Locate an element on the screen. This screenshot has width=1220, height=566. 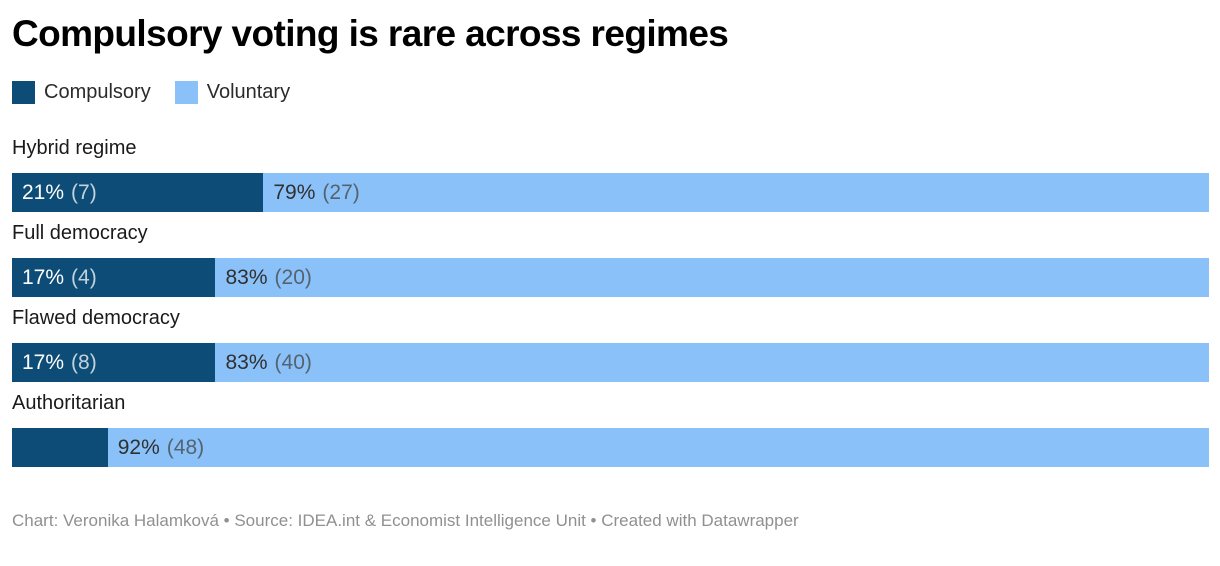
bar-segment-voluntary: 92% (48) is located at coordinates (658, 448).